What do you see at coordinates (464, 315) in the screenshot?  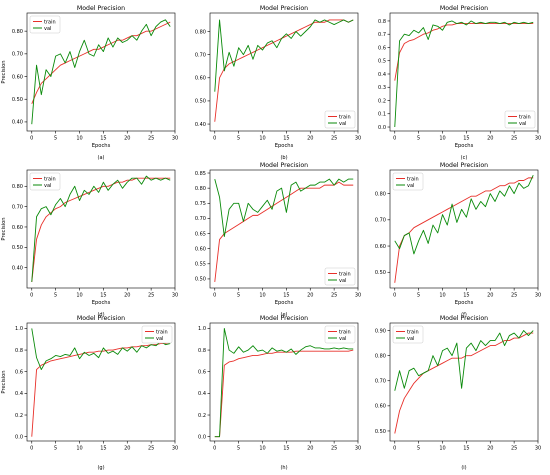 I see `panel-caption: (f)` at bounding box center [464, 315].